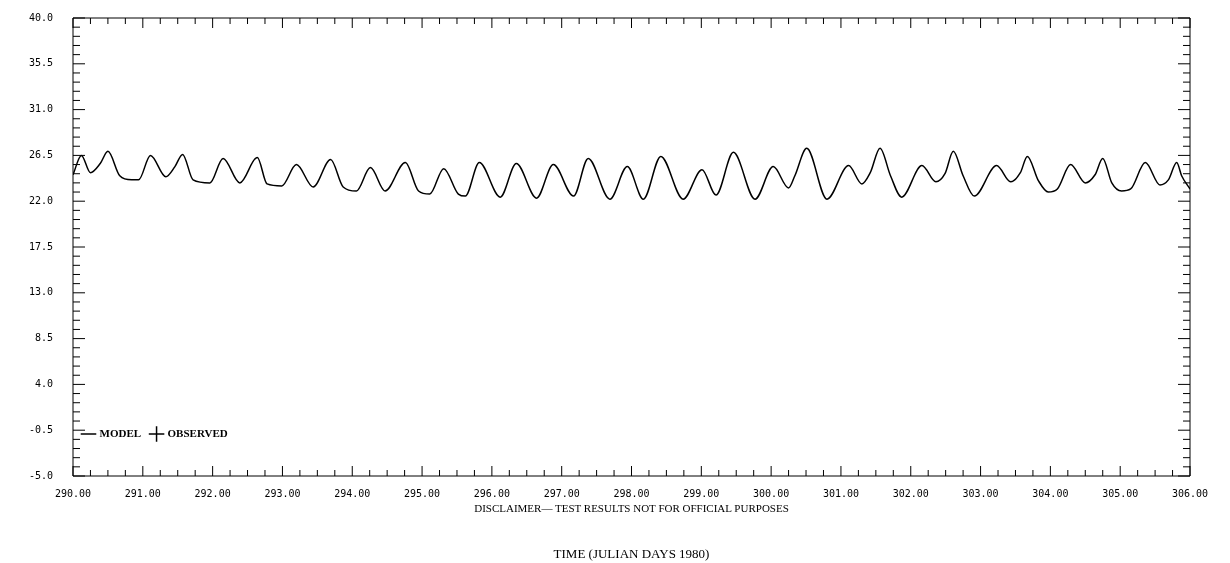 Image resolution: width=1230 pixels, height=563 pixels. Describe the element at coordinates (631, 508) in the screenshot. I see `text: DISCLAIMER— TEST RESULTS NOT FOR OFFICIAL PURPOSES` at that location.